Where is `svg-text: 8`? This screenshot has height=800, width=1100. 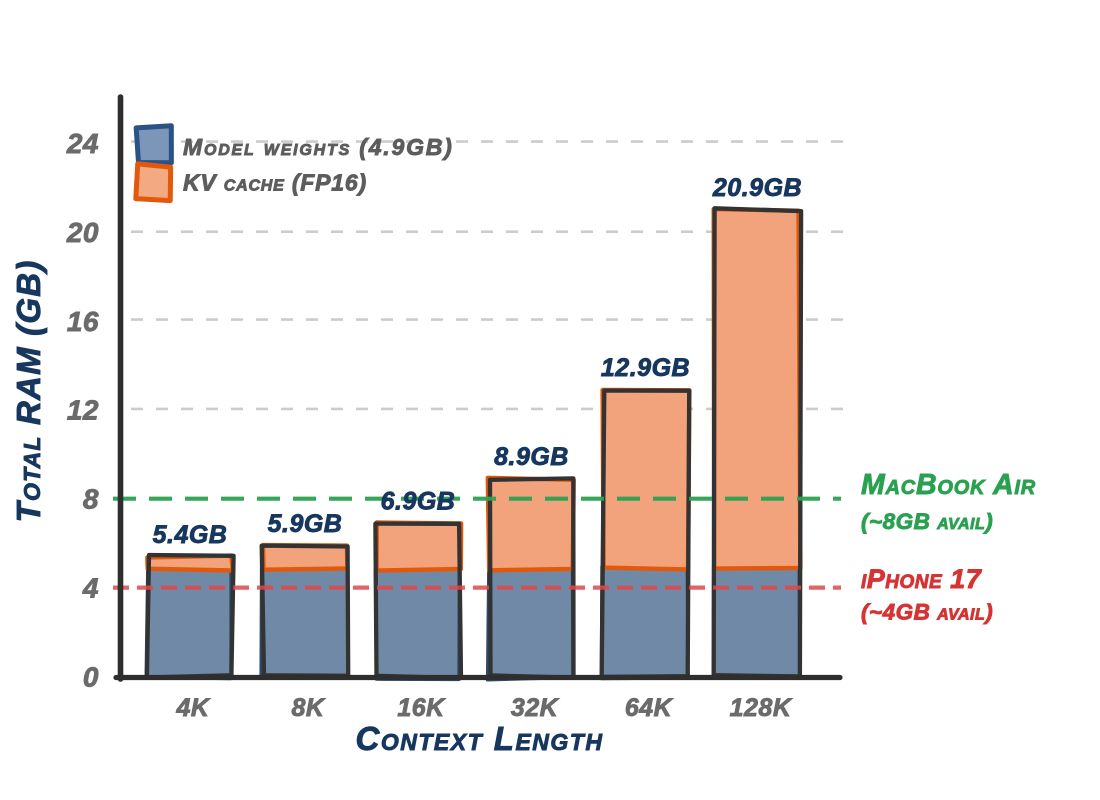 svg-text: 8 is located at coordinates (91, 499).